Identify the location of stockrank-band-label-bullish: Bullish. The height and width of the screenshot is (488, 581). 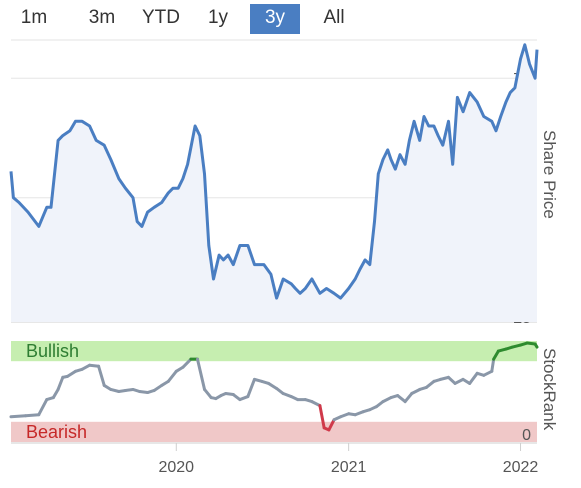
(52, 351).